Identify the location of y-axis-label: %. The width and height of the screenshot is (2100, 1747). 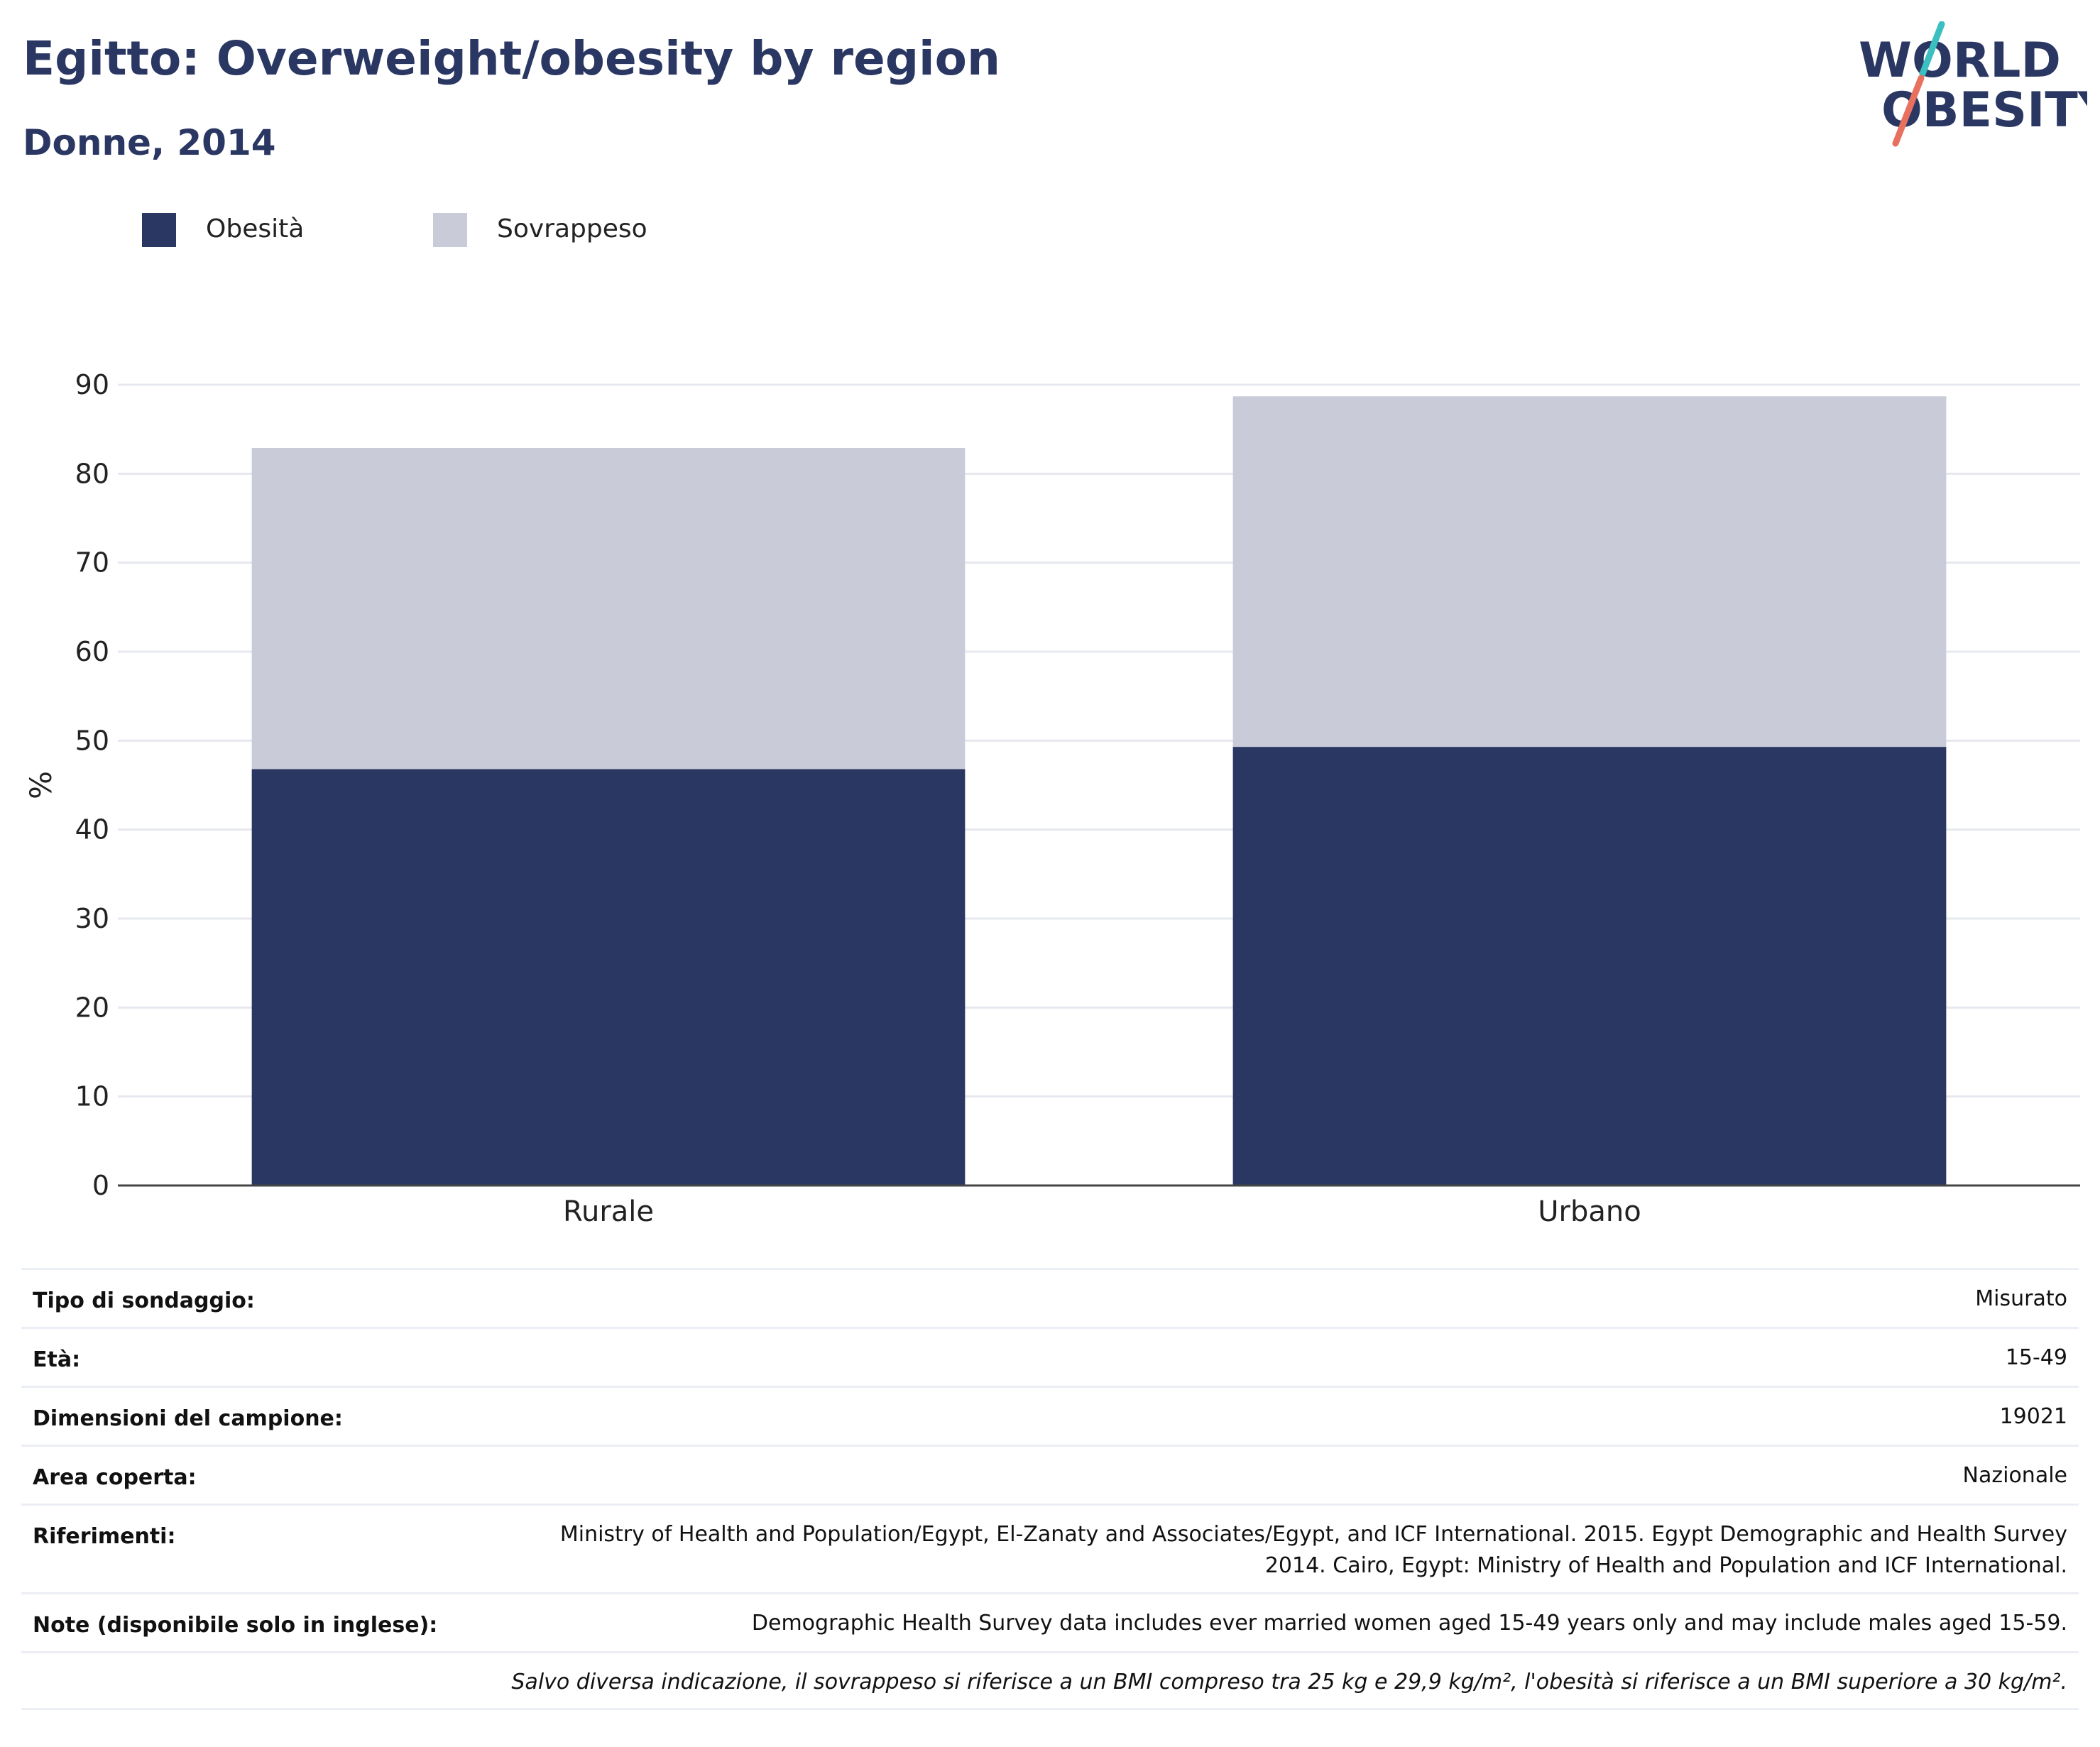
(40, 785).